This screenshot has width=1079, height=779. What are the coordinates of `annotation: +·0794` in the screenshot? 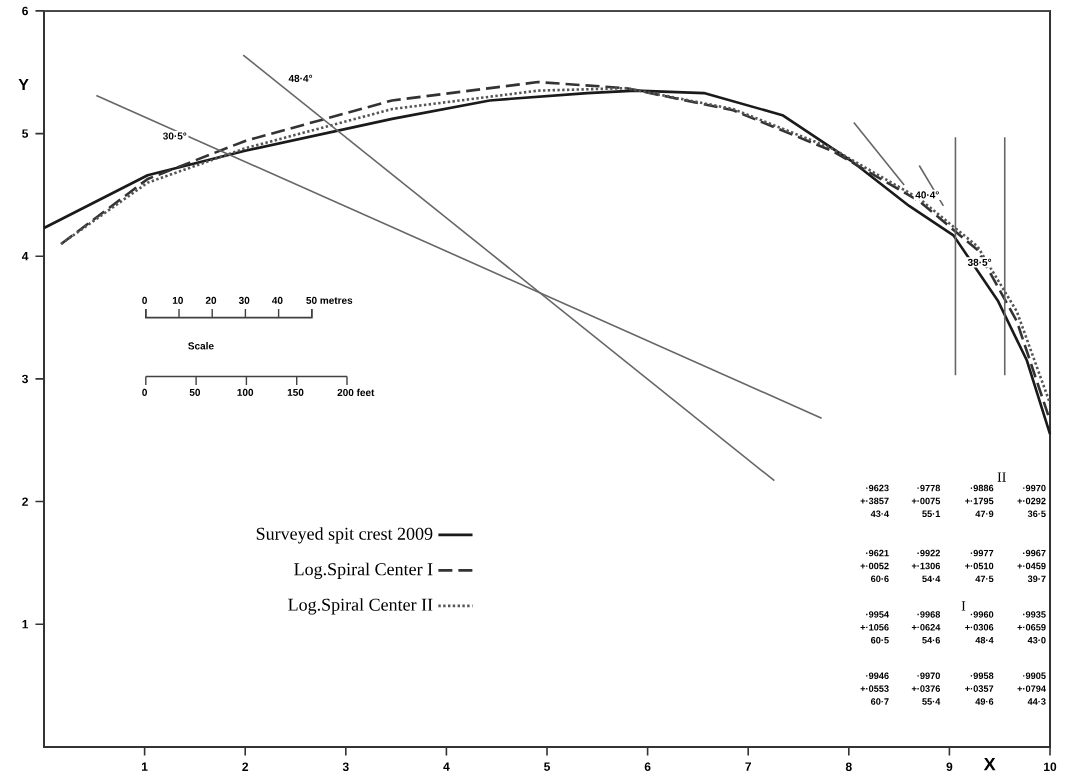 It's located at (1031, 688).